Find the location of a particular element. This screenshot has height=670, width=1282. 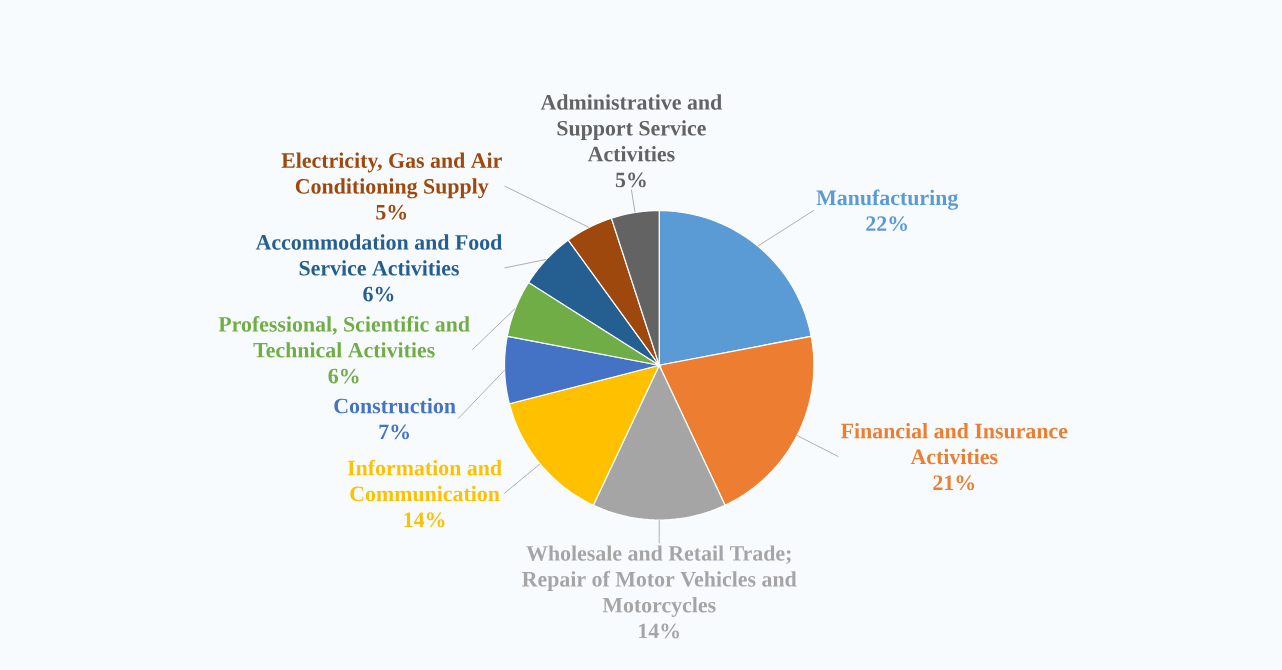

slice-label: Administrative and Support Service Activities is located at coordinates (631, 128).